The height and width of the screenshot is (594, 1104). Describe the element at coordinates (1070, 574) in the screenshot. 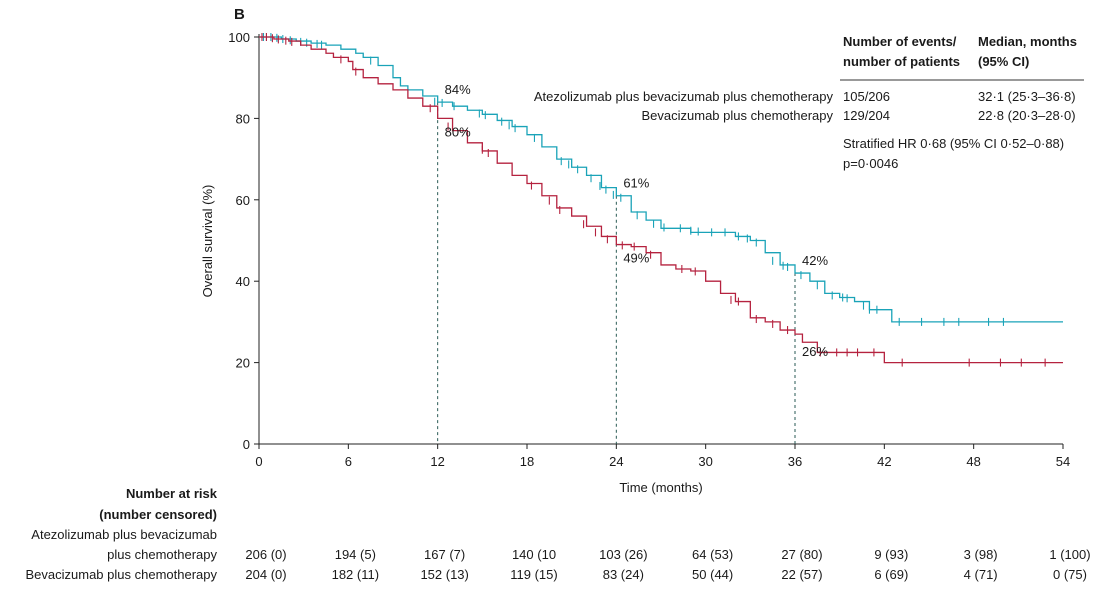

I see `risk-row2-cell: 0 (75)` at that location.